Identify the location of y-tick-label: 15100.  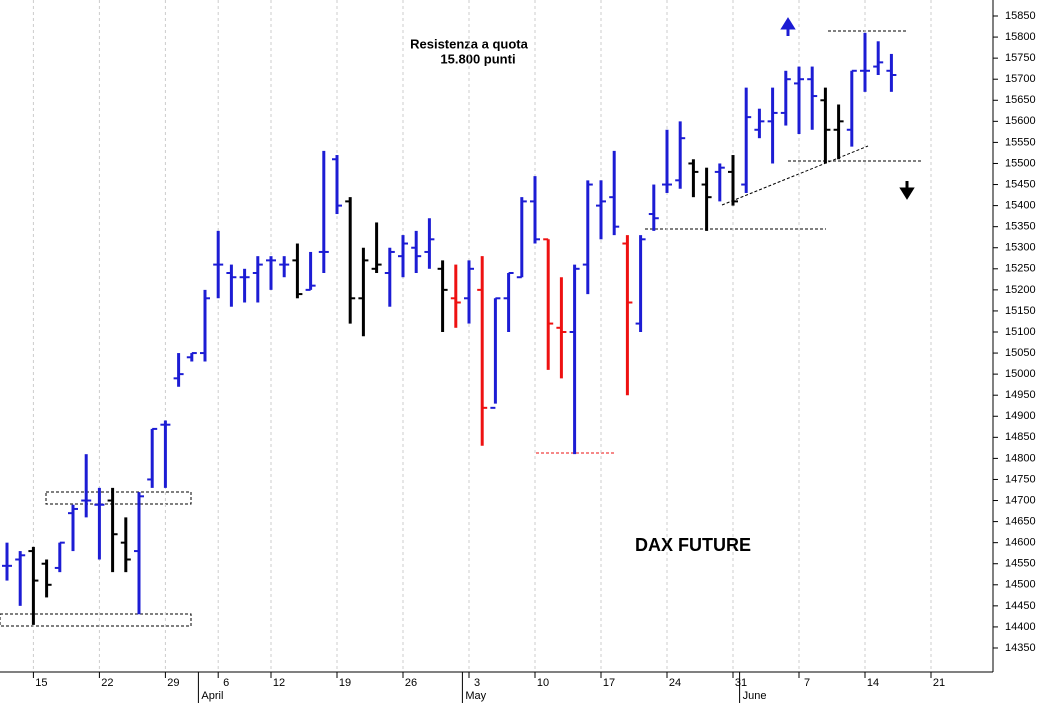
(1020, 332).